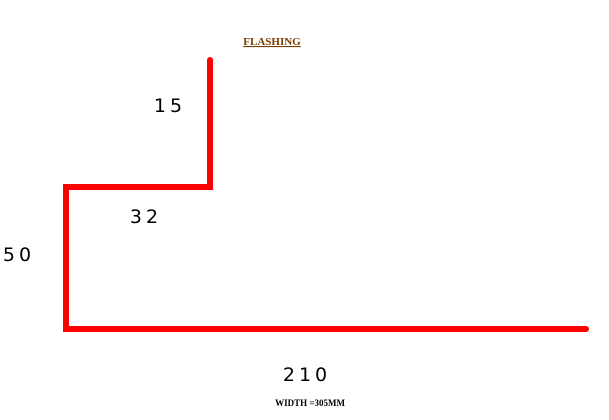 The height and width of the screenshot is (420, 609). Describe the element at coordinates (146, 217) in the screenshot. I see `dimension-step: 32` at that location.